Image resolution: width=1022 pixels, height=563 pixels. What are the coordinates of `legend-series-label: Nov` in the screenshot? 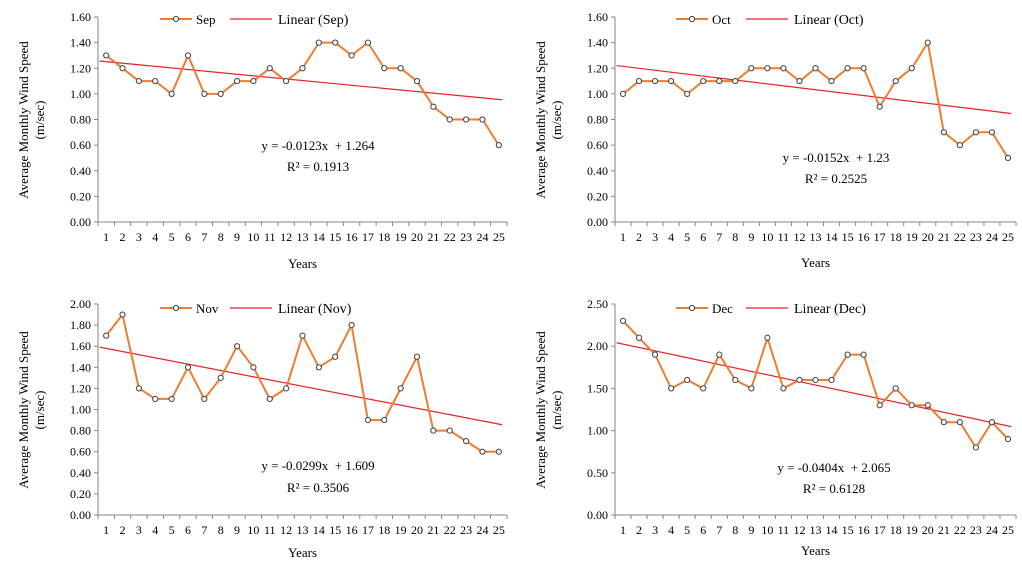 It's located at (207, 308).